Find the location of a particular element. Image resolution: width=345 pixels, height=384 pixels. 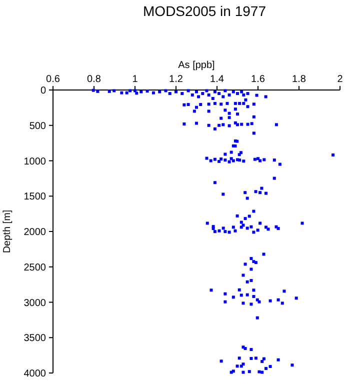

y-tick-label: 0 is located at coordinates (43, 91).